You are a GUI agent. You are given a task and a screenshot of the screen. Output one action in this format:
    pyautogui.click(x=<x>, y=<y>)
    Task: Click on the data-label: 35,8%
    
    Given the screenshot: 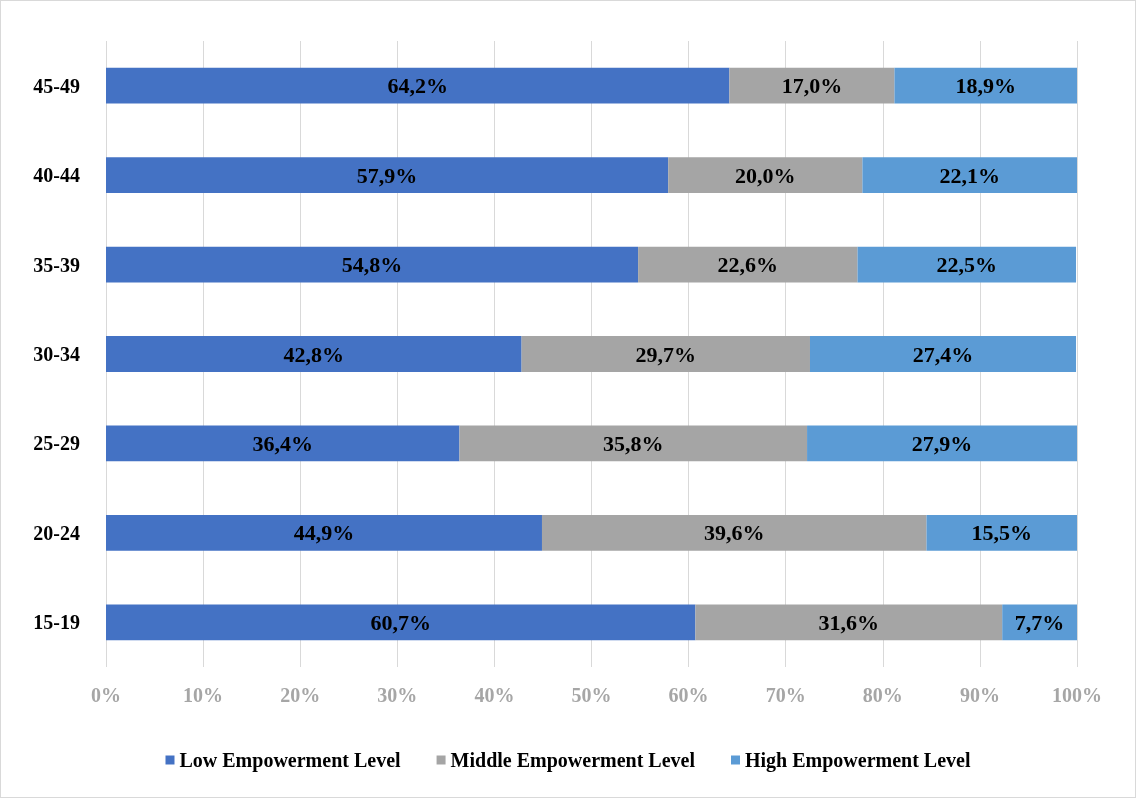 What is the action you would take?
    pyautogui.click(x=633, y=443)
    